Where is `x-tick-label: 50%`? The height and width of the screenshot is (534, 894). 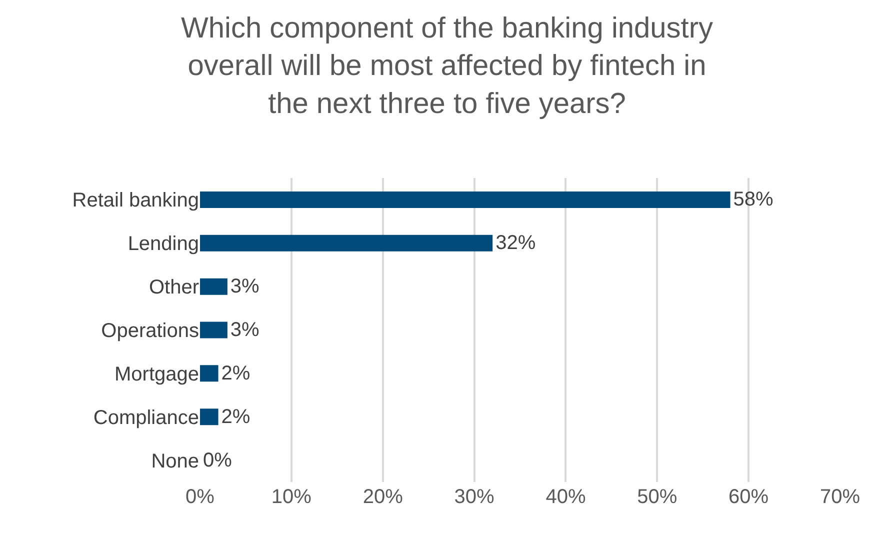
x-tick-label: 50% is located at coordinates (657, 497).